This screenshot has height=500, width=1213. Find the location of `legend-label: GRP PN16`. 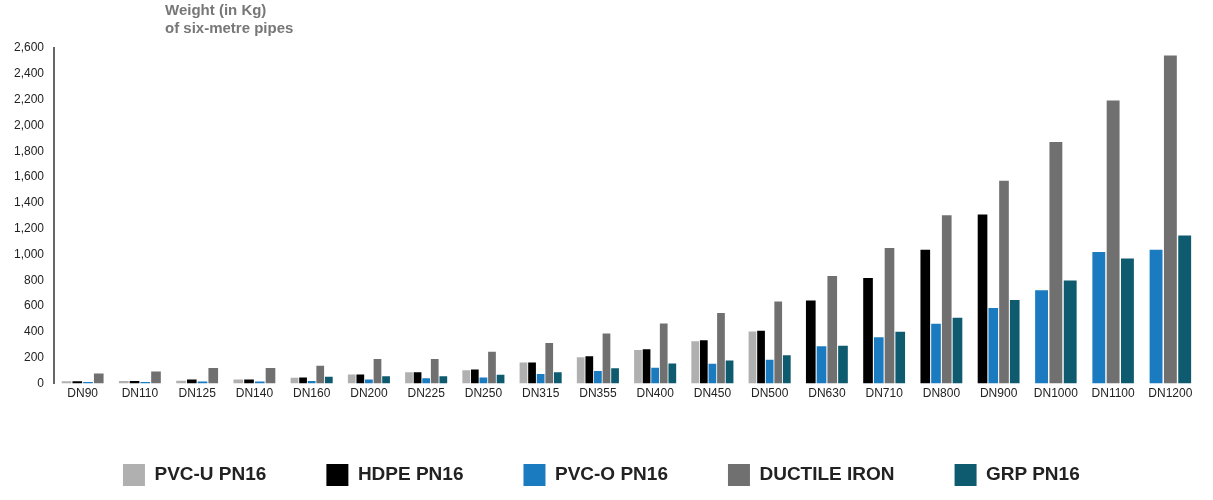

legend-label: GRP PN16 is located at coordinates (1033, 474).